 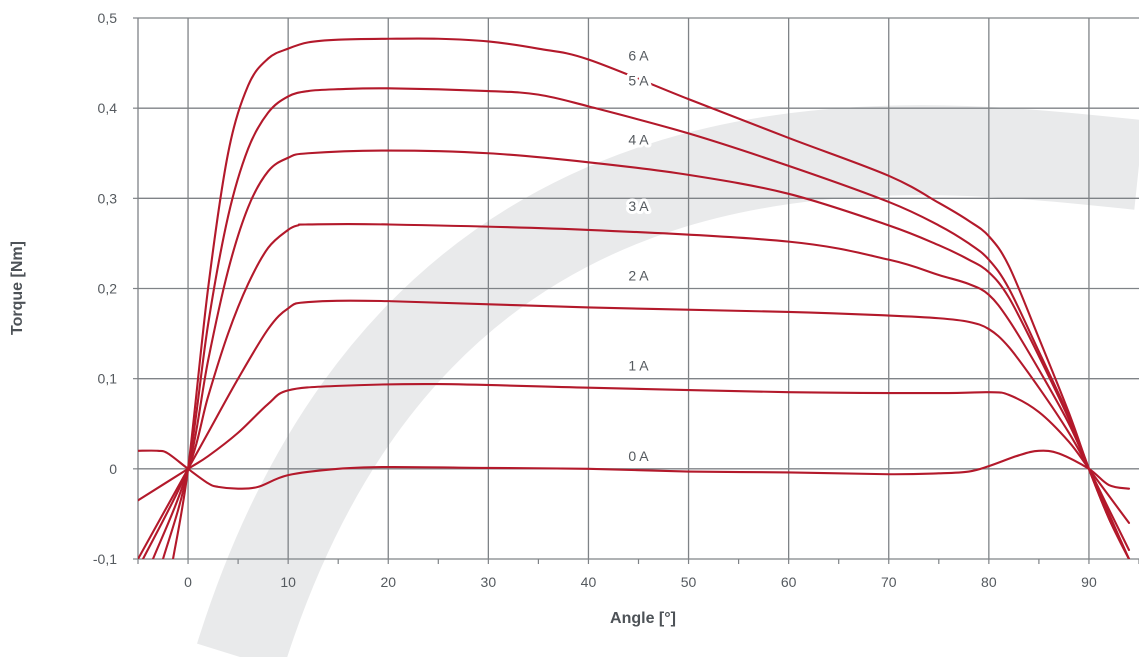 I want to click on y-tick-label: 0,3, so click(x=108, y=198).